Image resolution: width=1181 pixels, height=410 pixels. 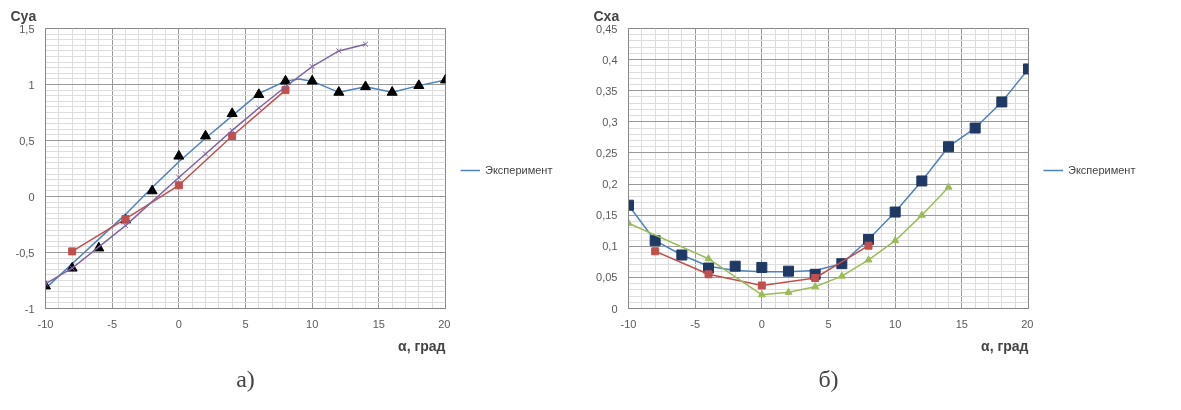 What do you see at coordinates (607, 90) in the screenshot?
I see `y-tick-label: 0,35` at bounding box center [607, 90].